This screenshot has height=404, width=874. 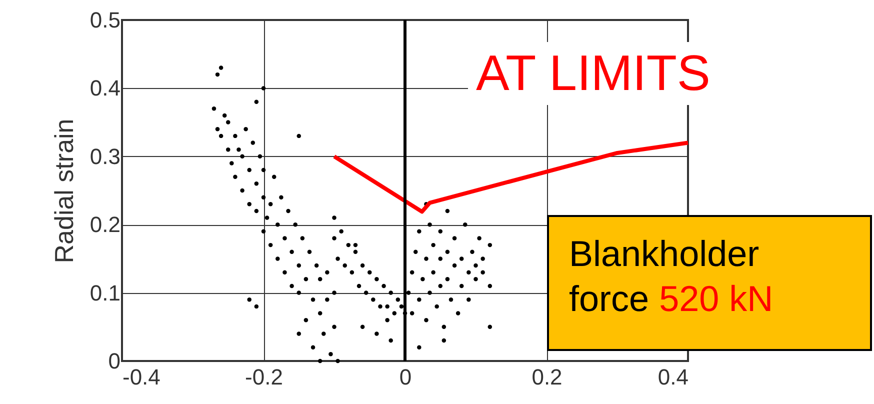 I want to click on y-axis-title: Radial strain, so click(x=63, y=191).